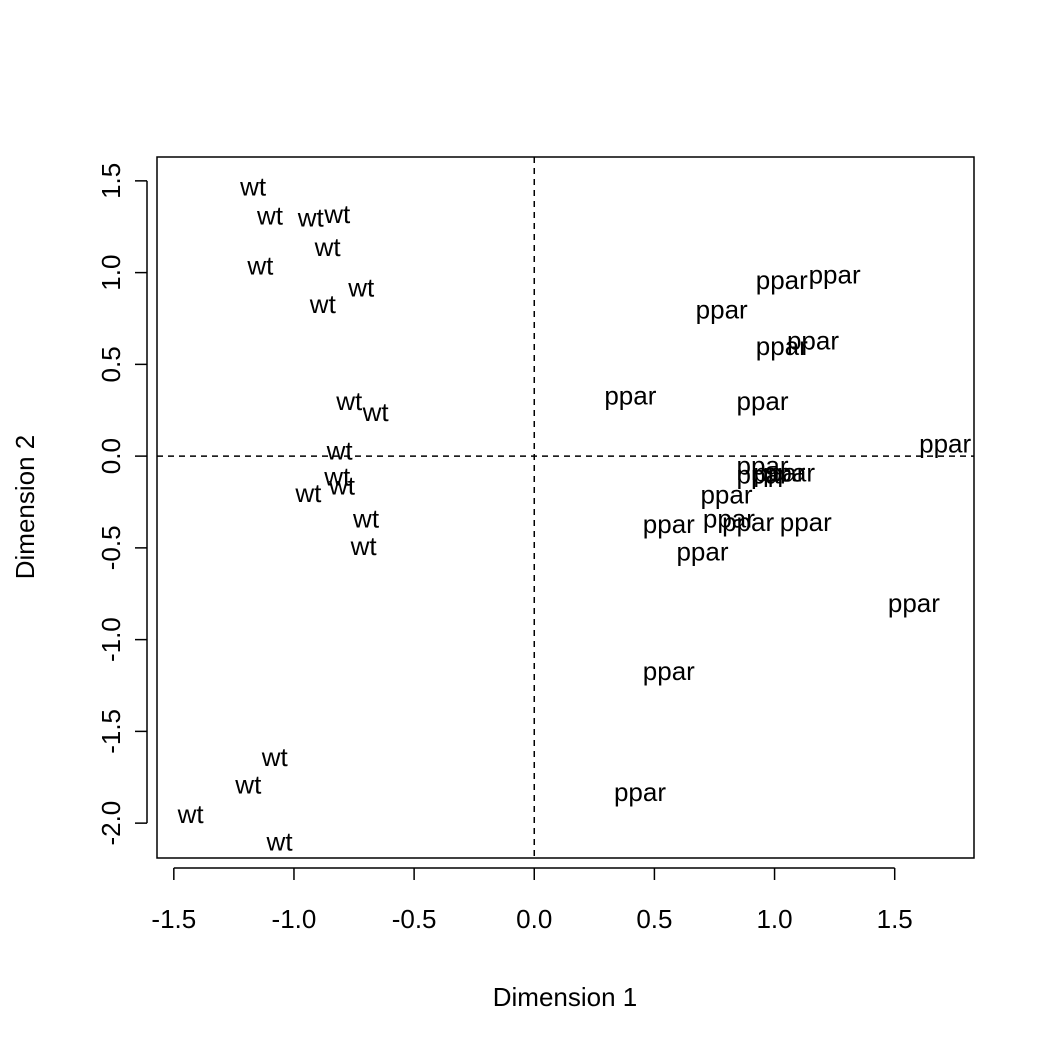  Describe the element at coordinates (534, 919) in the screenshot. I see `x-tick-label: 0.0` at that location.